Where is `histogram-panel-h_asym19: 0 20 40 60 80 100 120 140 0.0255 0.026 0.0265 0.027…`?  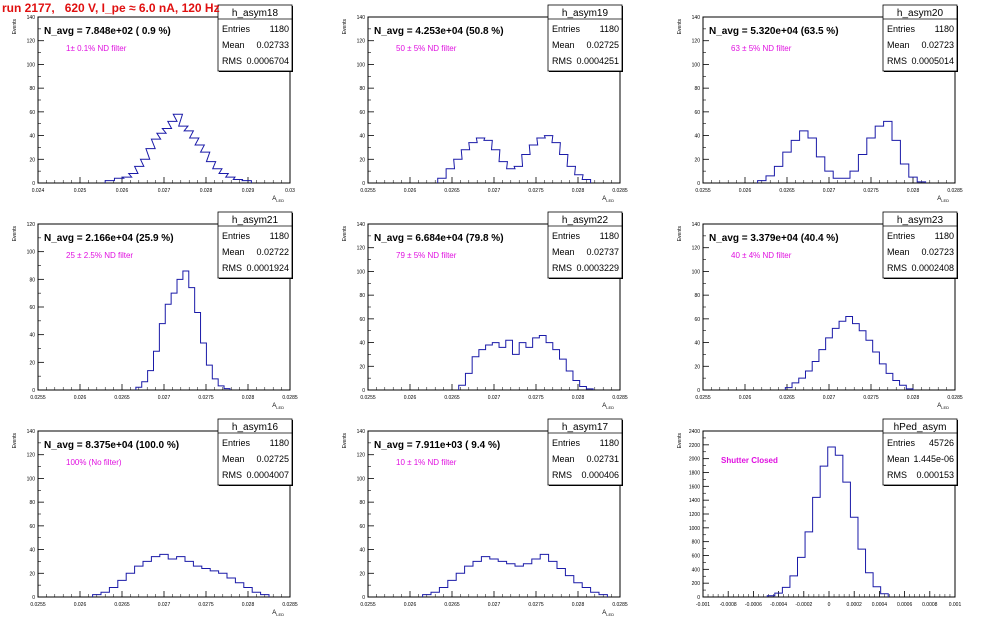
histogram-panel-h_asym19: 0 20 40 60 80 100 120 140 0.0255 0.026 0.0265 0.027… is located at coordinates (485, 103).